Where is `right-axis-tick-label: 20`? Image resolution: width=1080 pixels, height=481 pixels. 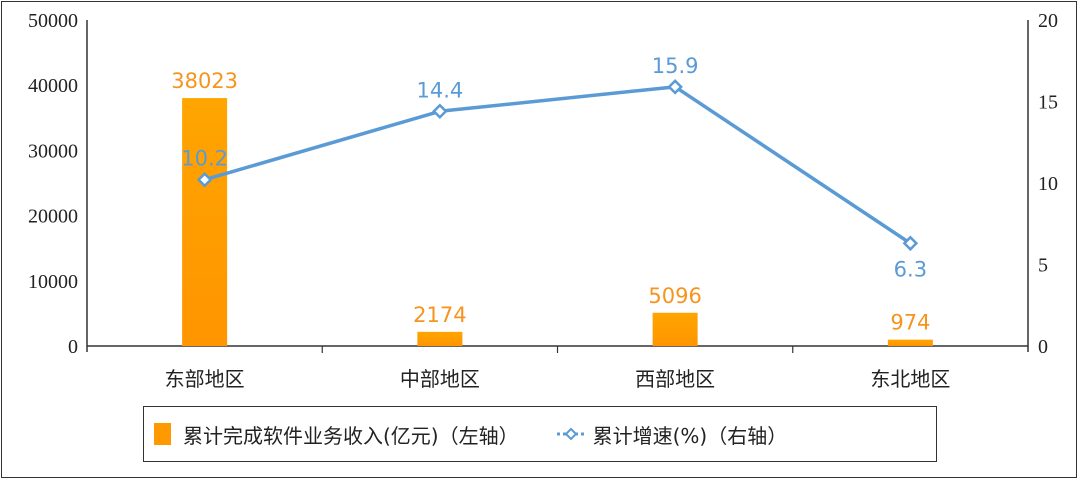
right-axis-tick-label: 20 is located at coordinates (1048, 21).